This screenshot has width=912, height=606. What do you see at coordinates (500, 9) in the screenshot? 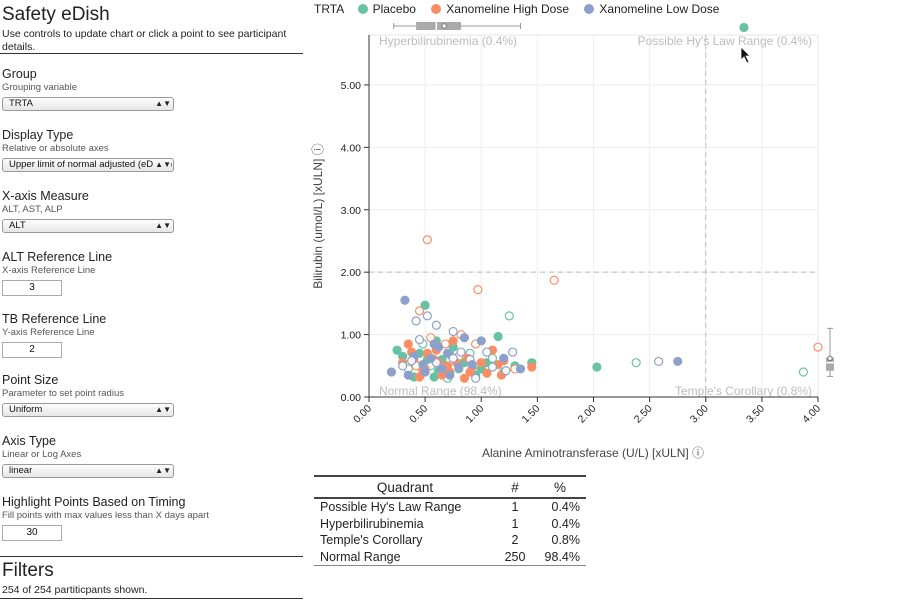
I see `legend-item-high-dose: Xanomeline High Dose` at bounding box center [500, 9].